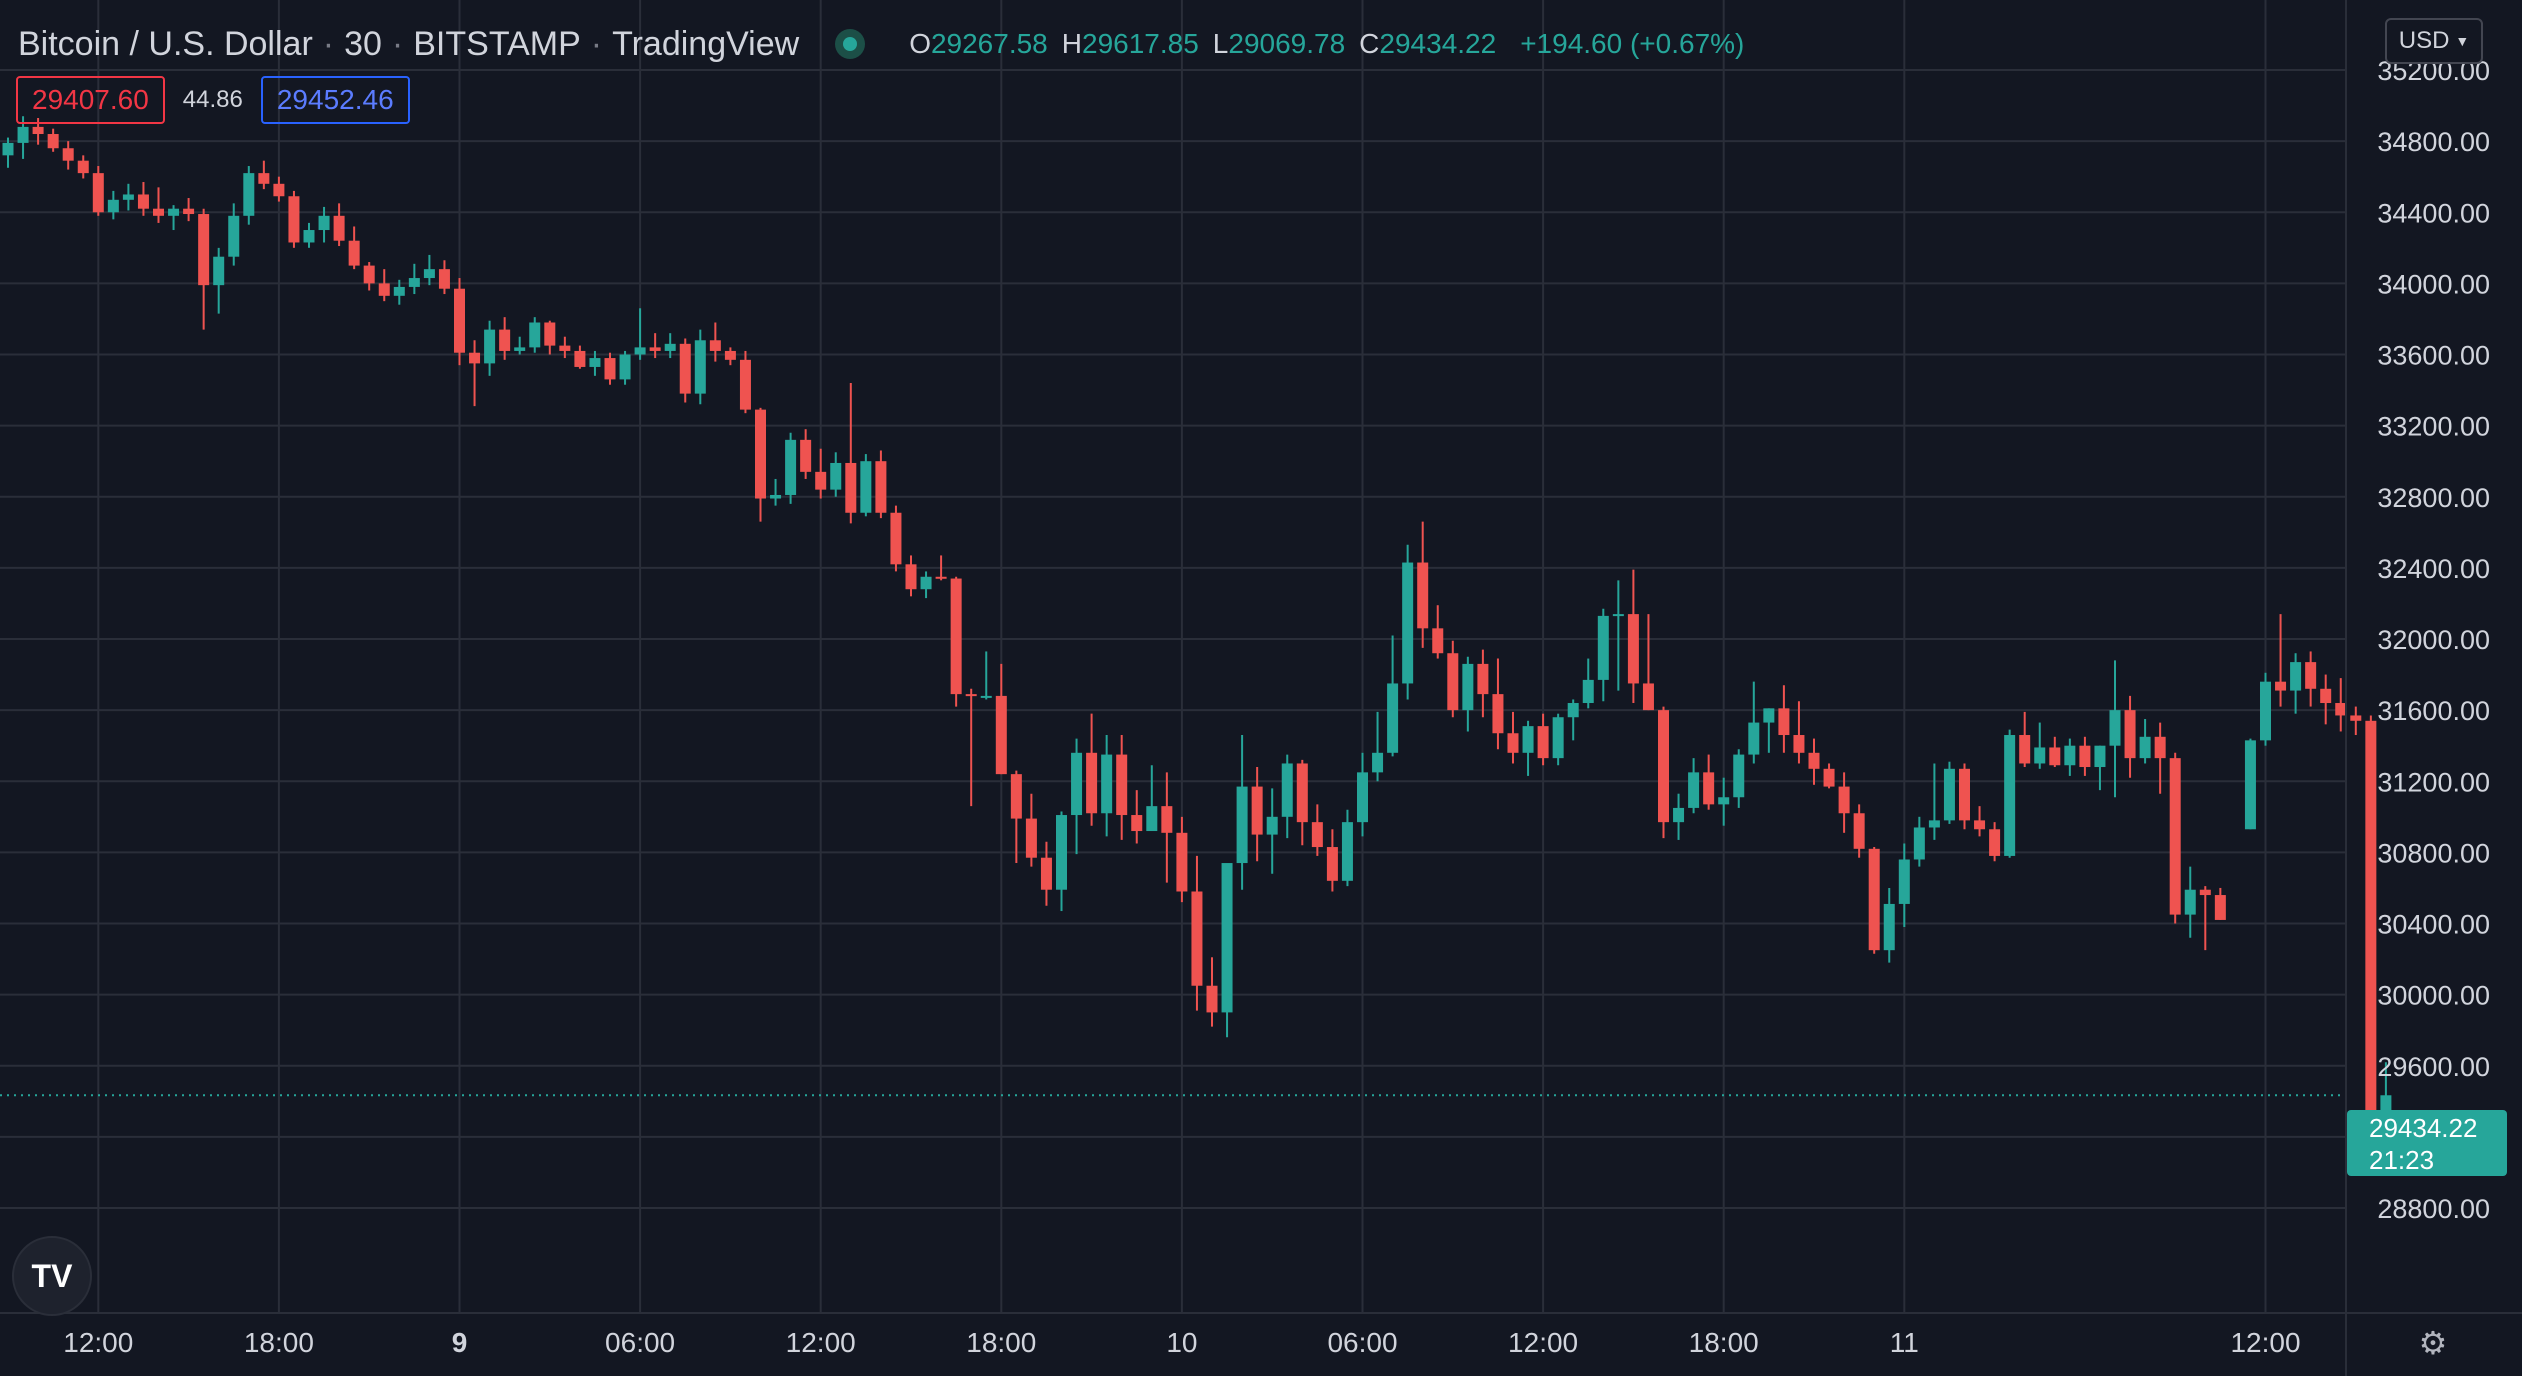  I want to click on market-status-icon, so click(850, 44).